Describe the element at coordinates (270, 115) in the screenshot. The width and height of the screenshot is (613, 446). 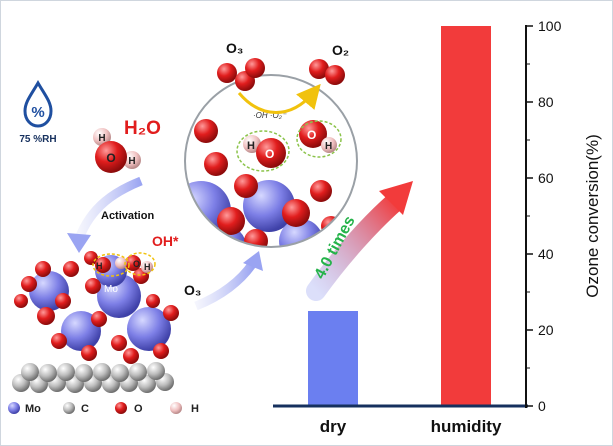
I see `reaction-intermediates: ·OH ·O₂⁻` at that location.